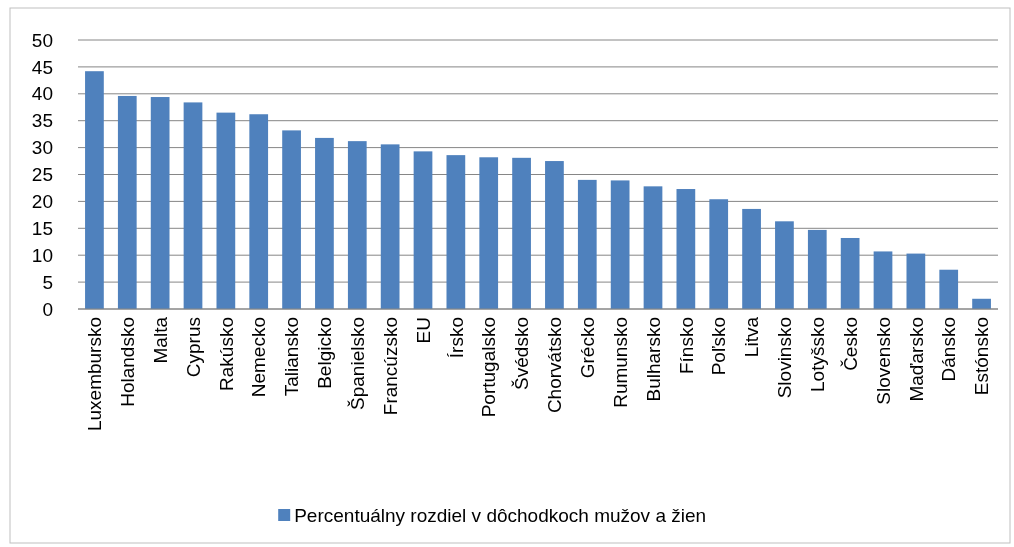 This screenshot has width=1014, height=547. What do you see at coordinates (226, 354) in the screenshot?
I see `x-tick-label: Rakúsko` at bounding box center [226, 354].